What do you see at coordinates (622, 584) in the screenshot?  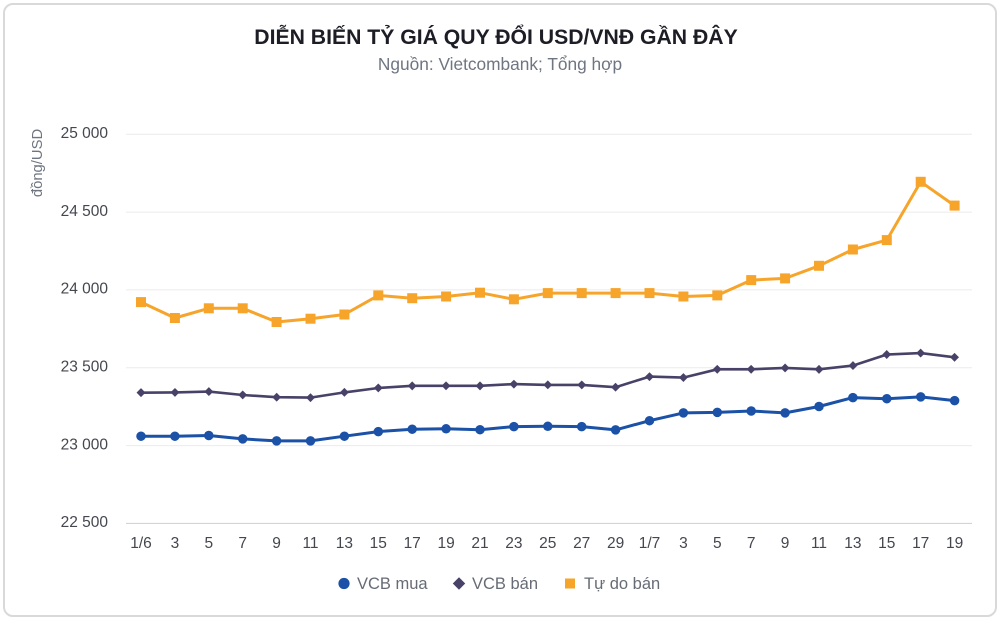 I see `svg-text: Tự do bán` at bounding box center [622, 584].